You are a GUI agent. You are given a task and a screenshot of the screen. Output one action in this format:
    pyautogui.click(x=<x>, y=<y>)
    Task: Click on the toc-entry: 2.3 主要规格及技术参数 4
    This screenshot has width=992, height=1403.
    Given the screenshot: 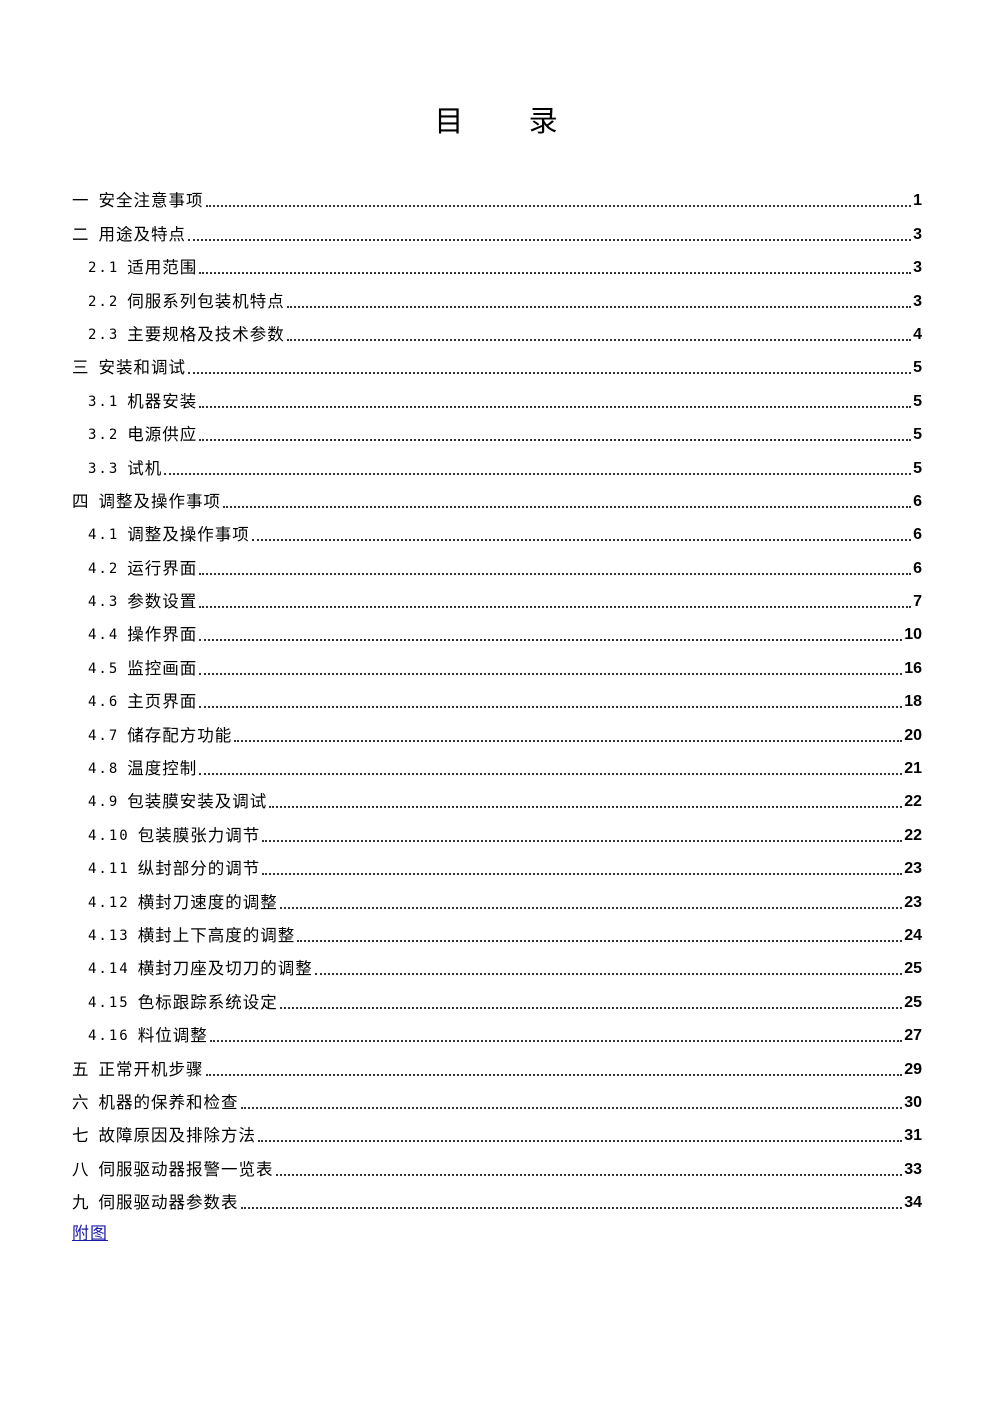 What is the action you would take?
    pyautogui.click(x=497, y=328)
    